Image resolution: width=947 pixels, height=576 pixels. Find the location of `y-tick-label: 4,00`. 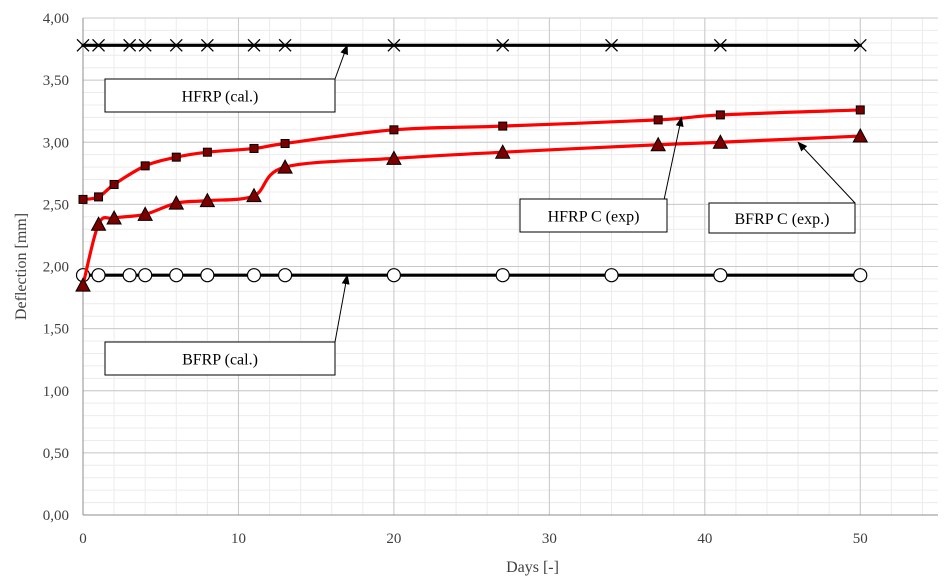

y-tick-label: 4,00 is located at coordinates (56, 19).